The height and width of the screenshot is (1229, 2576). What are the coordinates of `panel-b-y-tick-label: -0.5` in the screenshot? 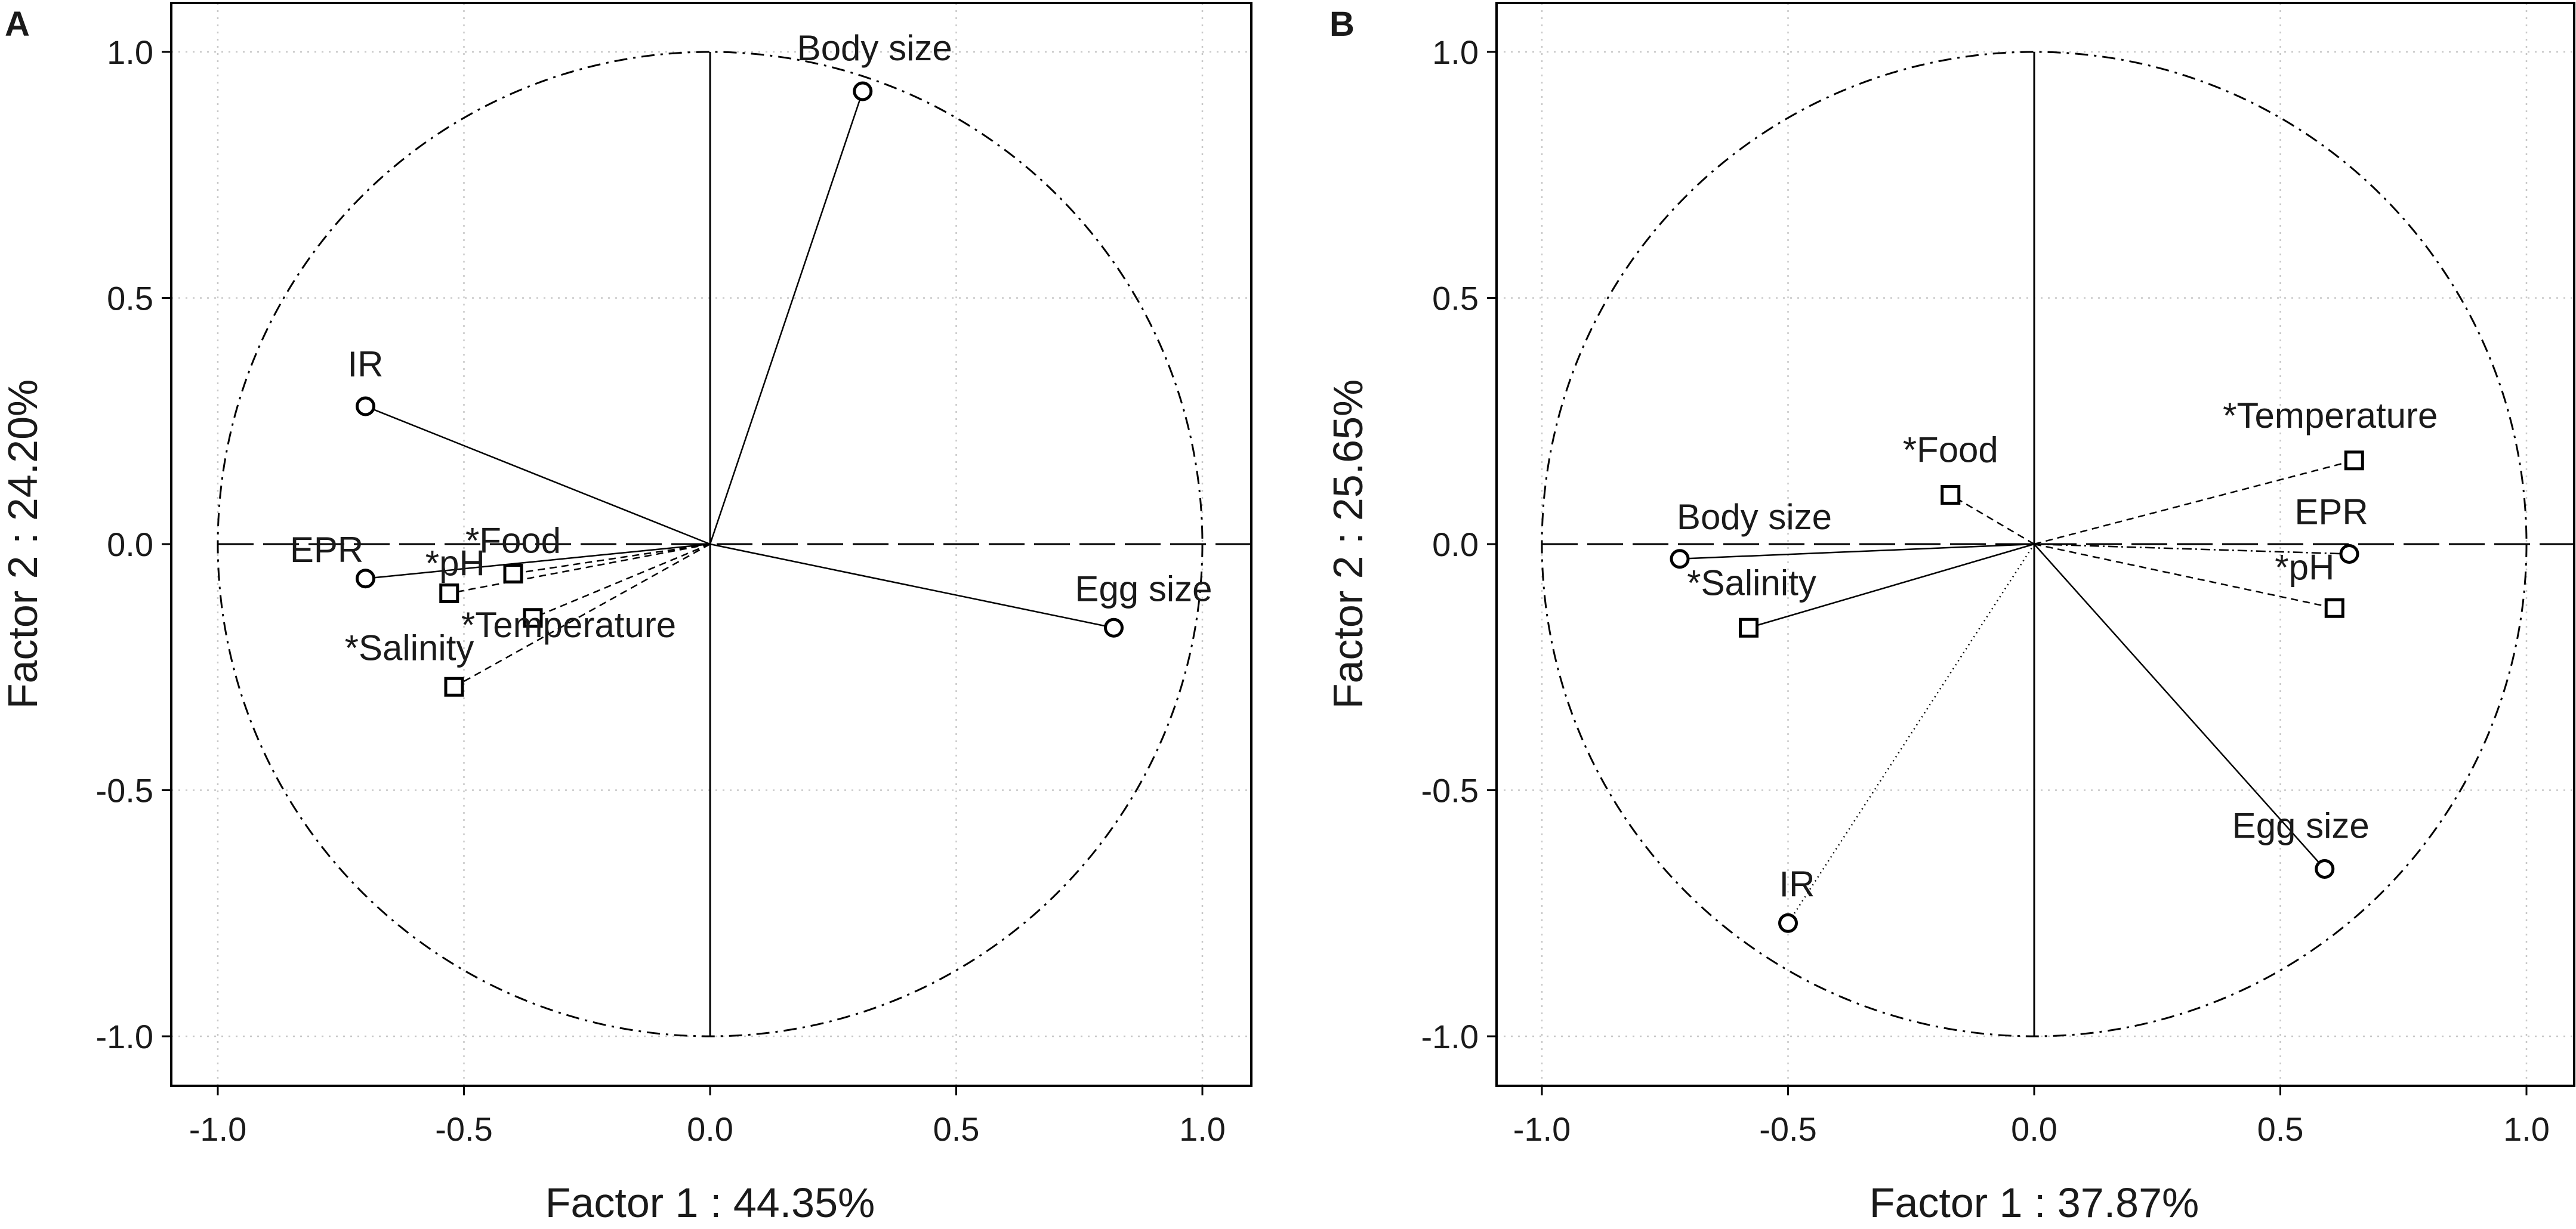 It's located at (1450, 791).